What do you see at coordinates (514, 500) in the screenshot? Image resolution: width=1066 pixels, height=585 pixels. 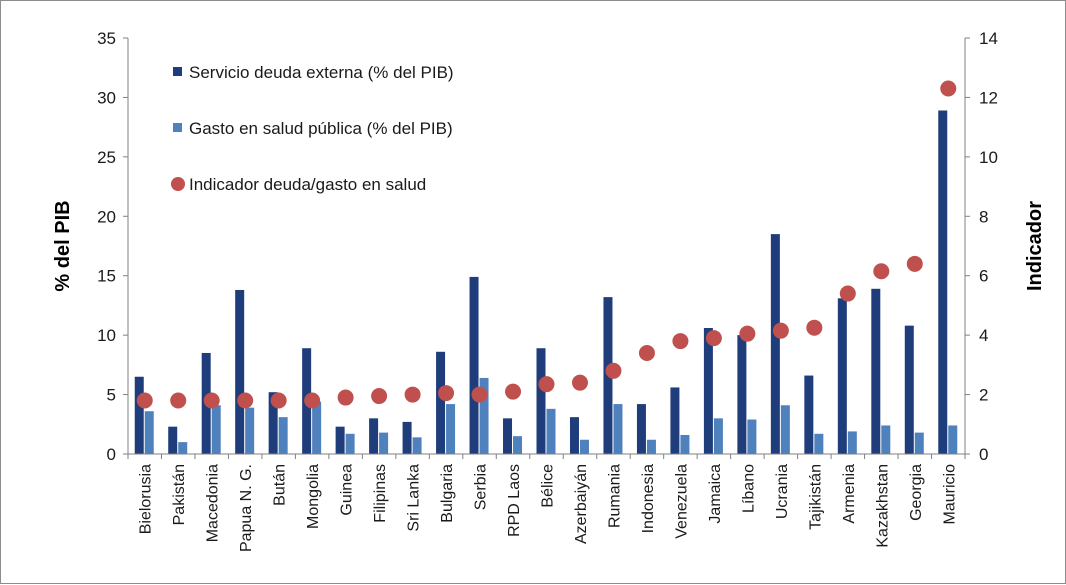 I see `x-tick-label: RPD Laos` at bounding box center [514, 500].